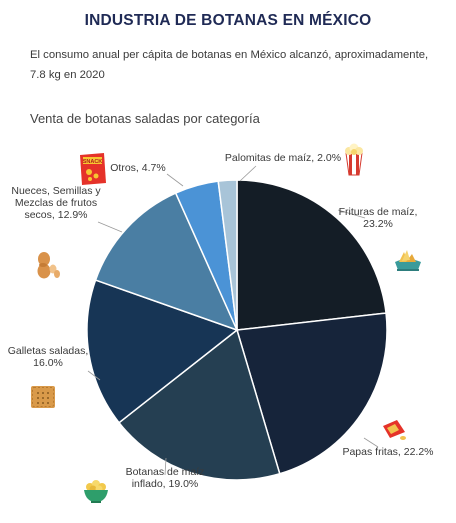  I want to click on slice-label-line: Palomitas de maíz, 2.0%, so click(283, 158).